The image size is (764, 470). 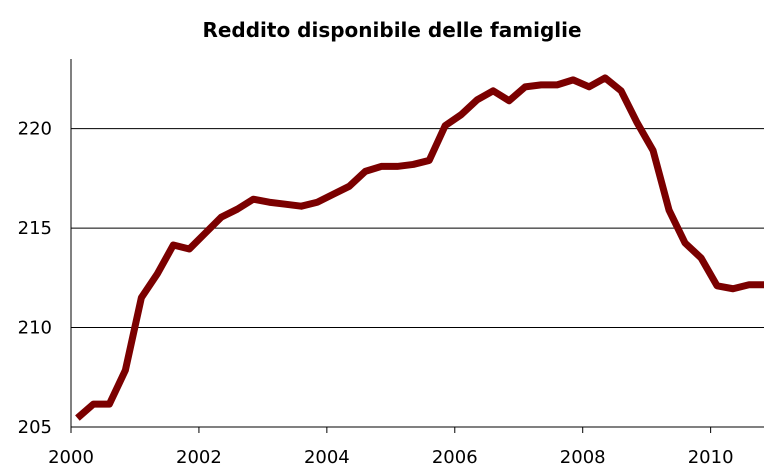 What do you see at coordinates (455, 457) in the screenshot?
I see `x-tick-label: 2006` at bounding box center [455, 457].